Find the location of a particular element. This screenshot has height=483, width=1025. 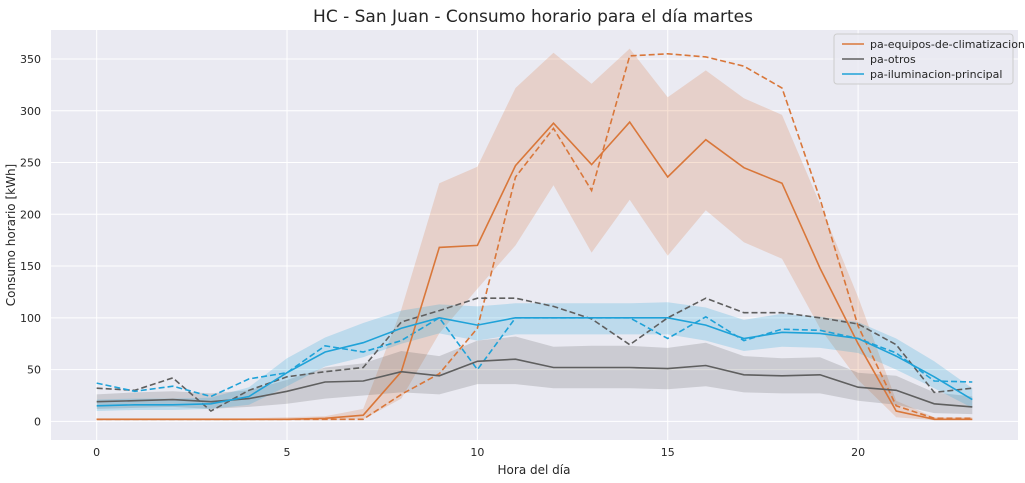

y-tick-label: 250 is located at coordinates (30, 163).